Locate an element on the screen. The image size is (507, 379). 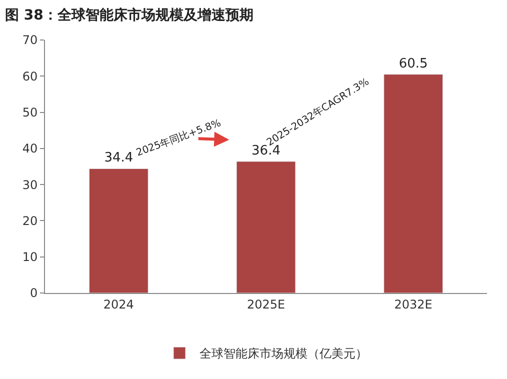
data-label: 36.4 is located at coordinates (266, 150).